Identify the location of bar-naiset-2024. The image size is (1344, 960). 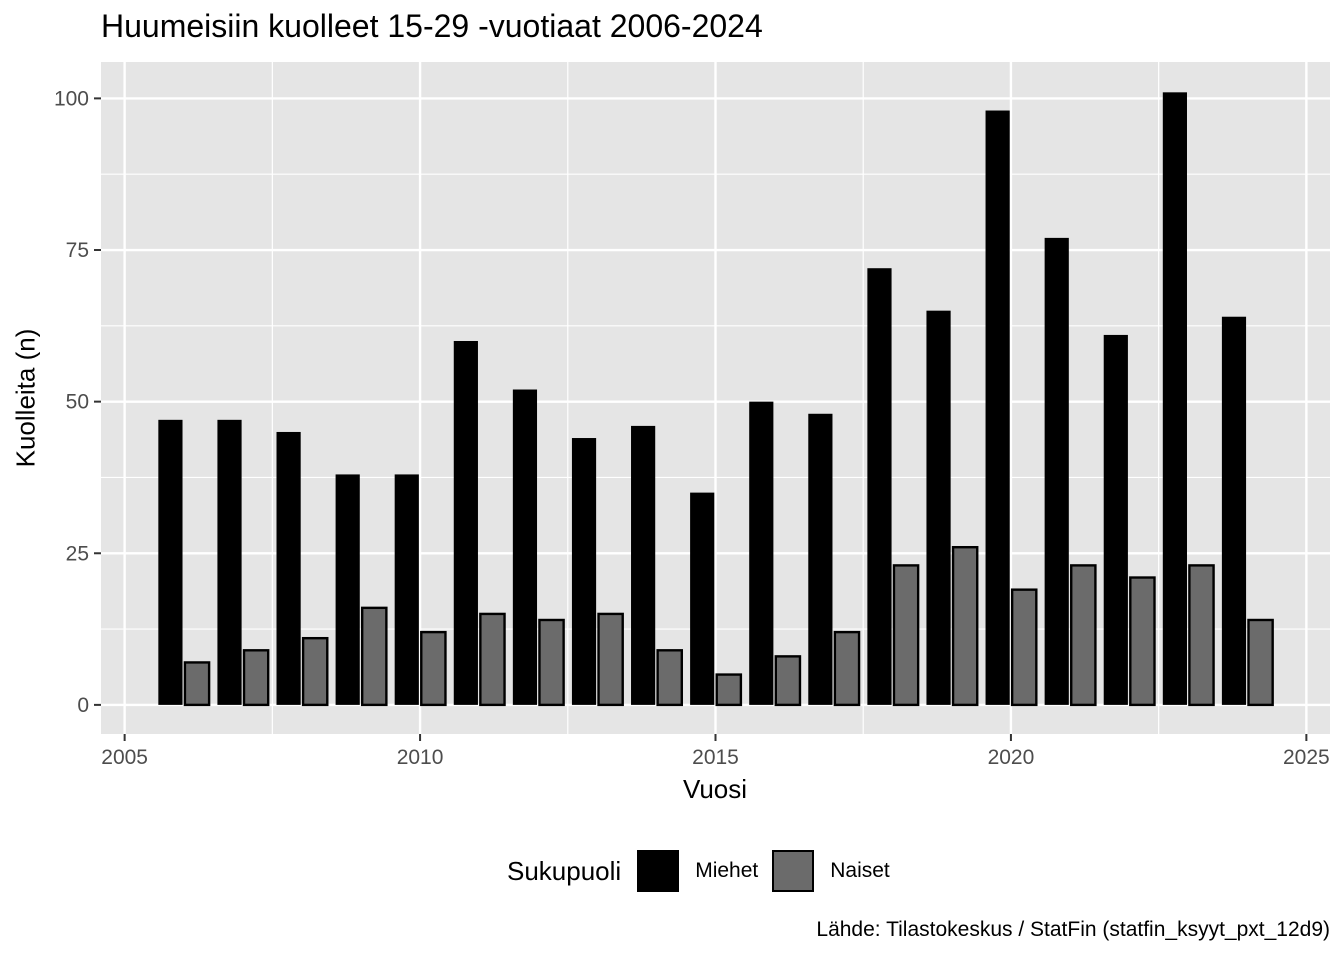
(1260, 662).